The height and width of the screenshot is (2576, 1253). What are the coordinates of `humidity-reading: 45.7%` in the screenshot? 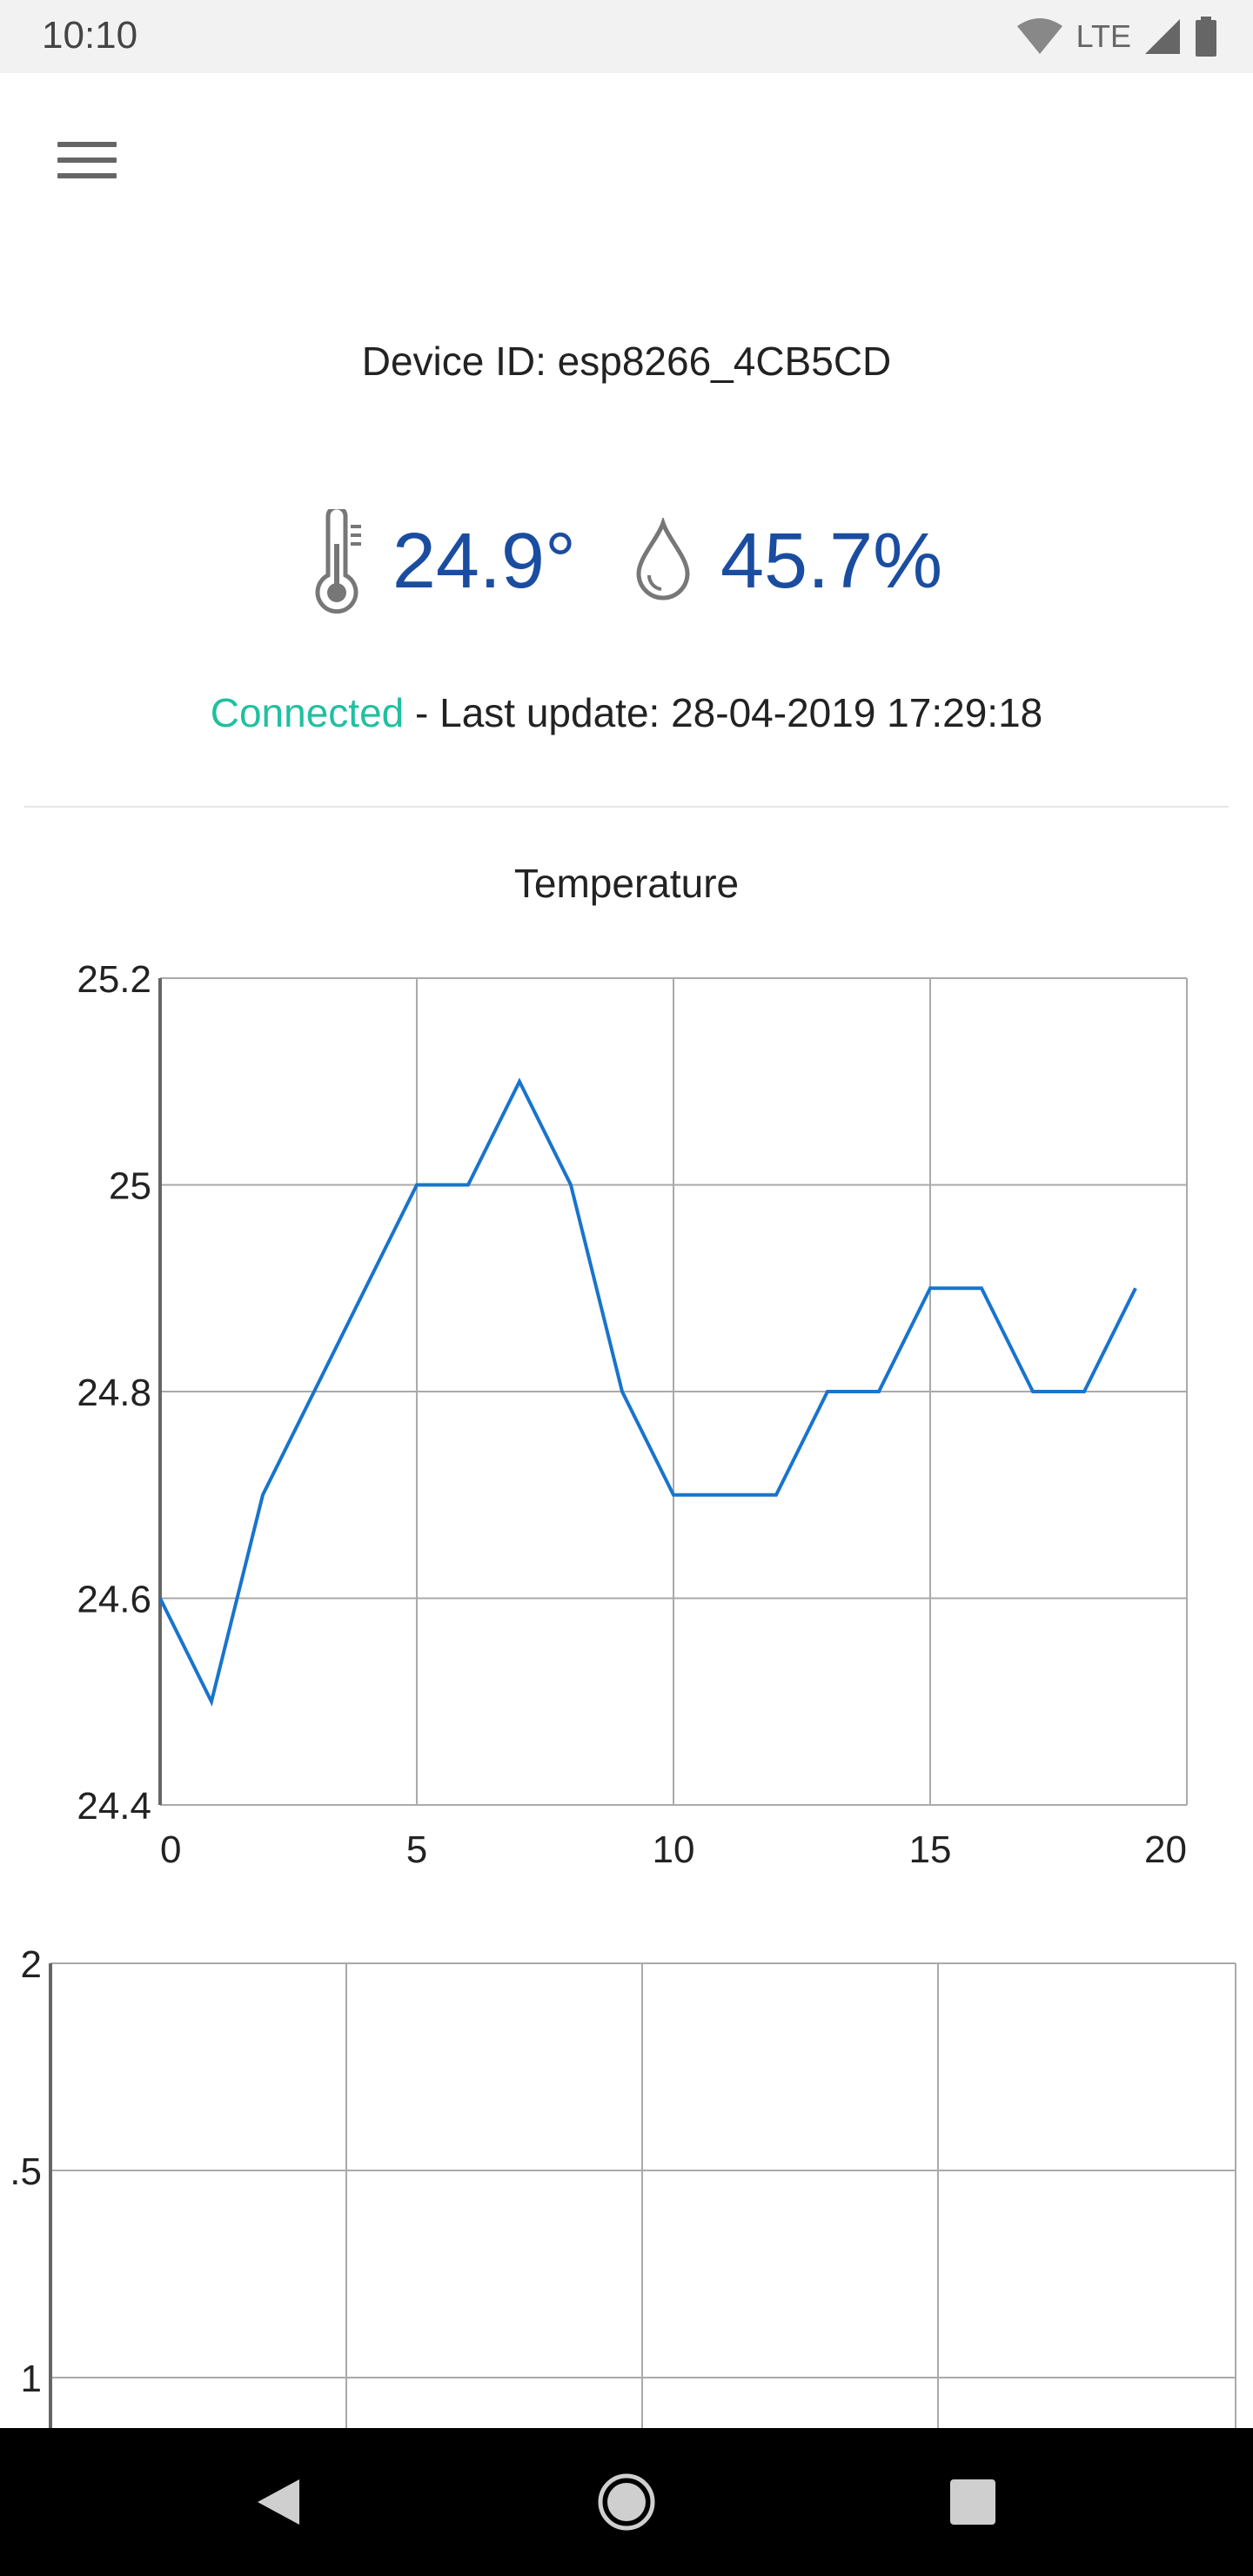 It's located at (759, 562).